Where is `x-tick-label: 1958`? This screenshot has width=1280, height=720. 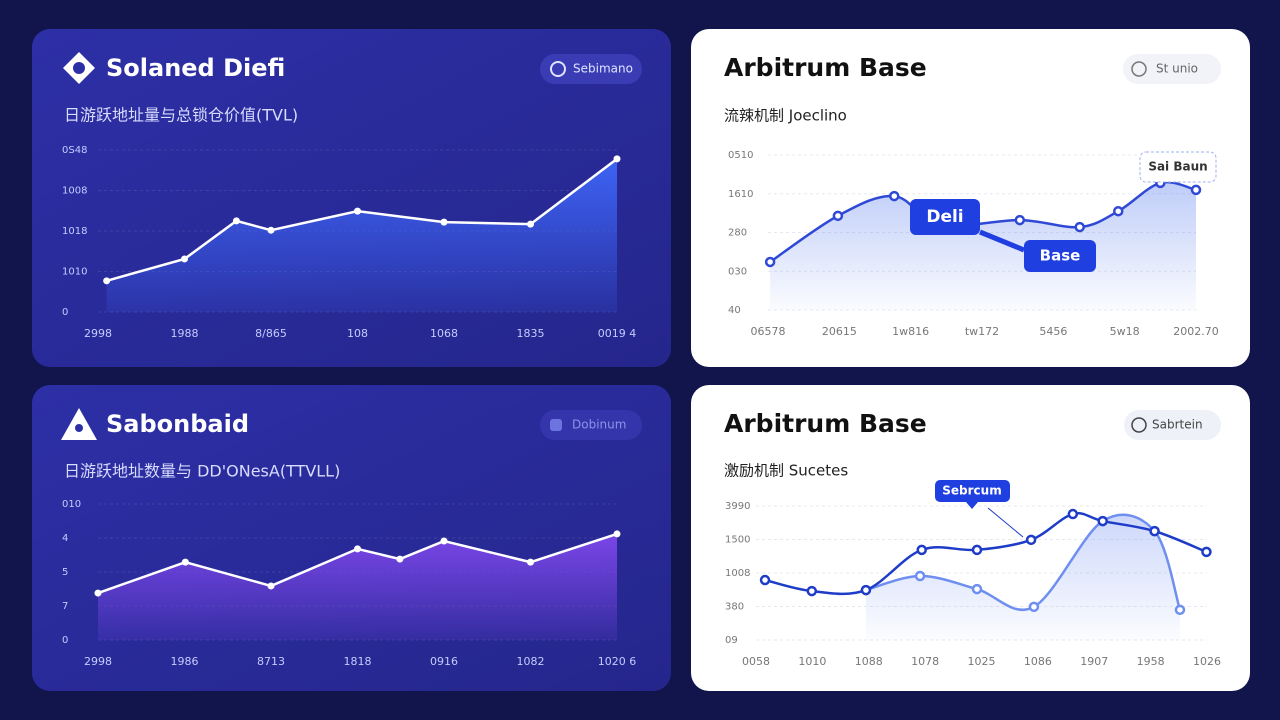 x-tick-label: 1958 is located at coordinates (1151, 661).